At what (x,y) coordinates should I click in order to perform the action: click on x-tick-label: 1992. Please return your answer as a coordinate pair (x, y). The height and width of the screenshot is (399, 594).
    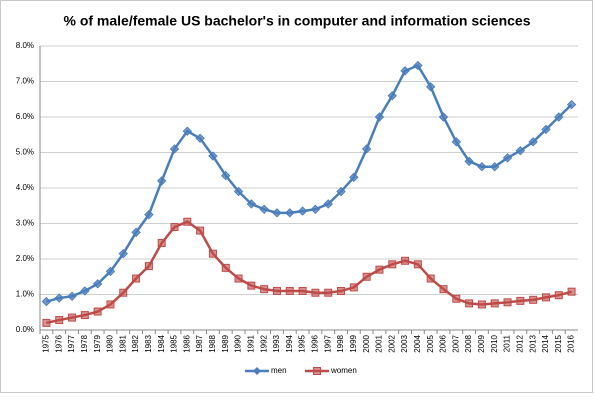
    Looking at the image, I should click on (263, 343).